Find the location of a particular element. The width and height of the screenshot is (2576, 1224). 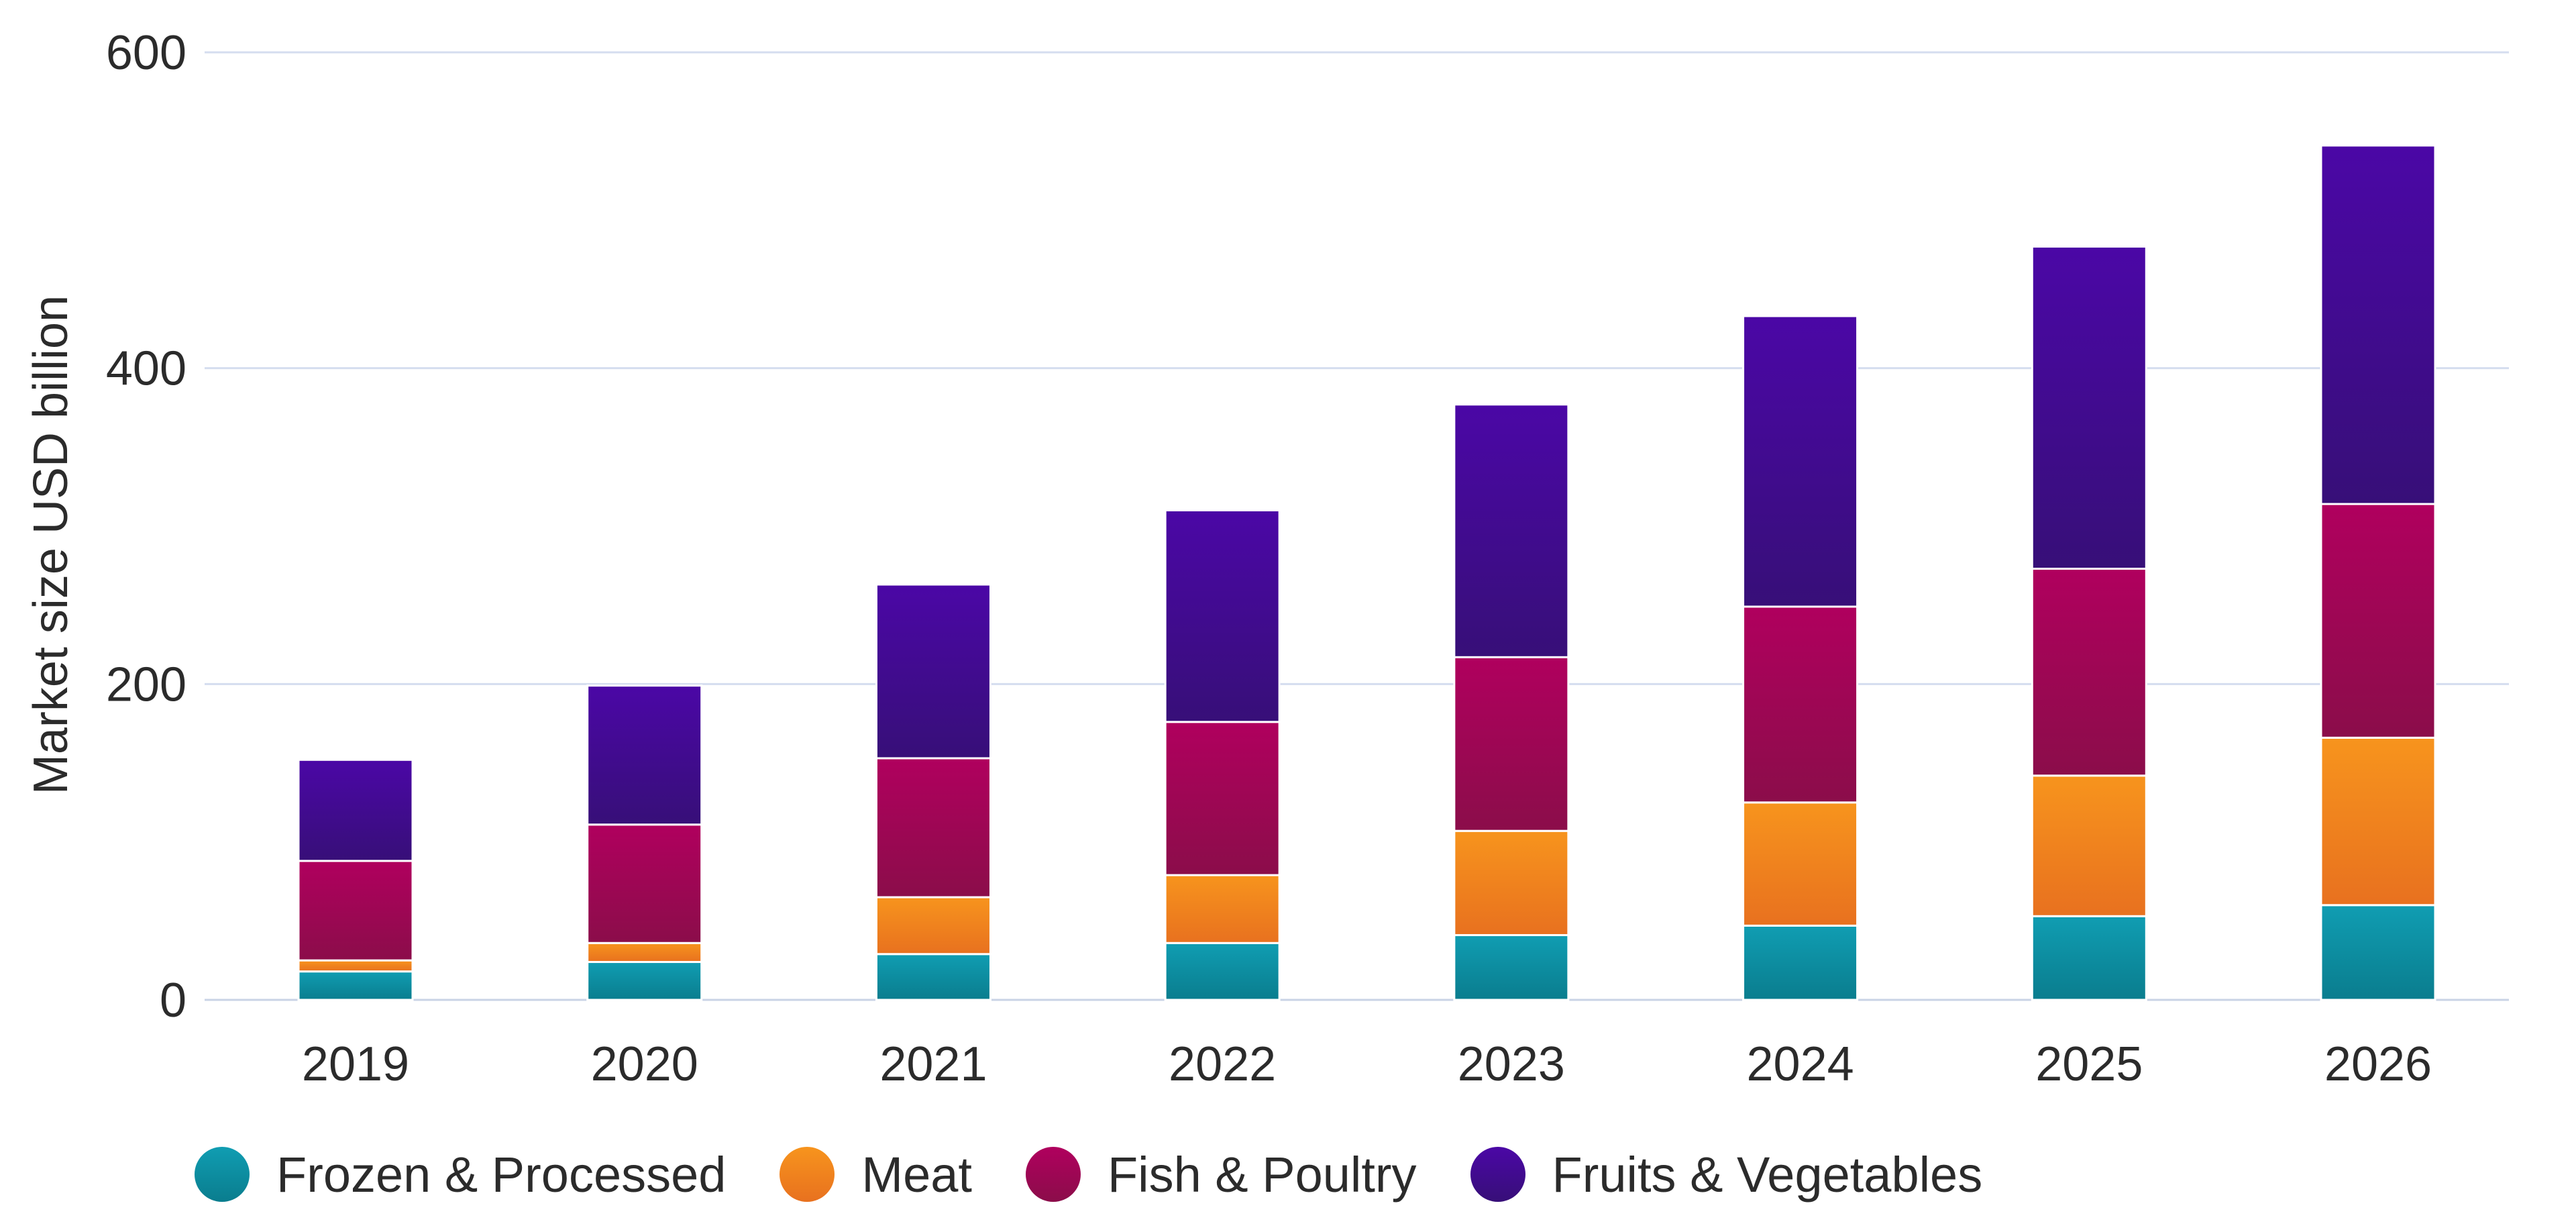

bar-group-2020 is located at coordinates (644, 842).